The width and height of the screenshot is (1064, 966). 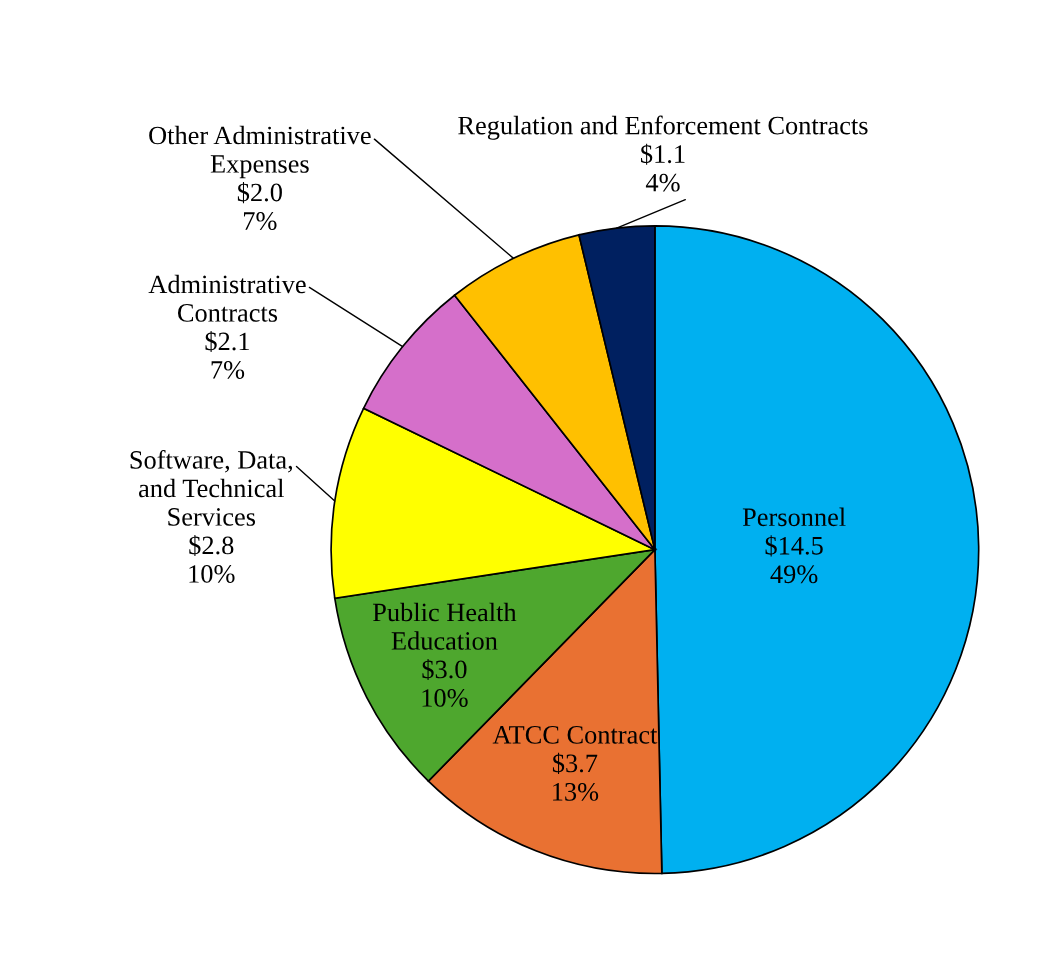 I want to click on slice-label: Regulation and Enforcement Contracts, so click(x=663, y=127).